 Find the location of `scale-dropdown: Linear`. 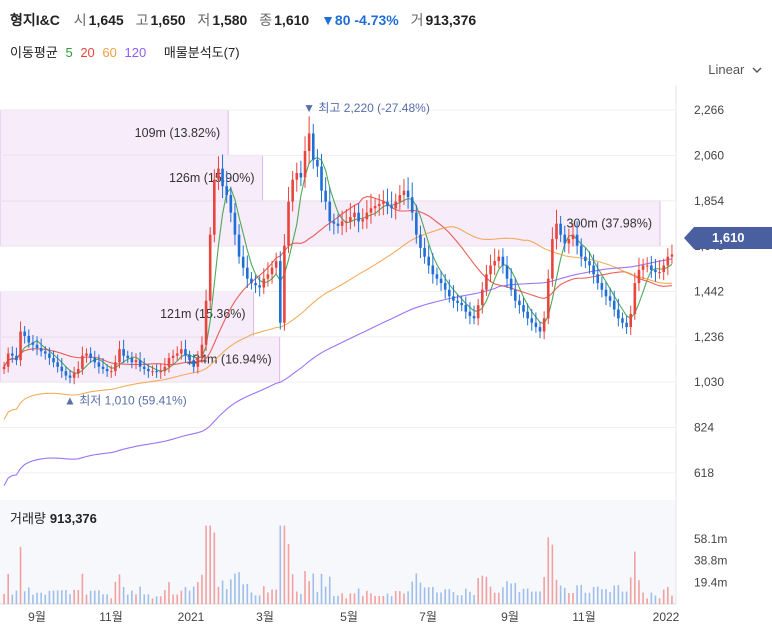

scale-dropdown: Linear is located at coordinates (735, 69).